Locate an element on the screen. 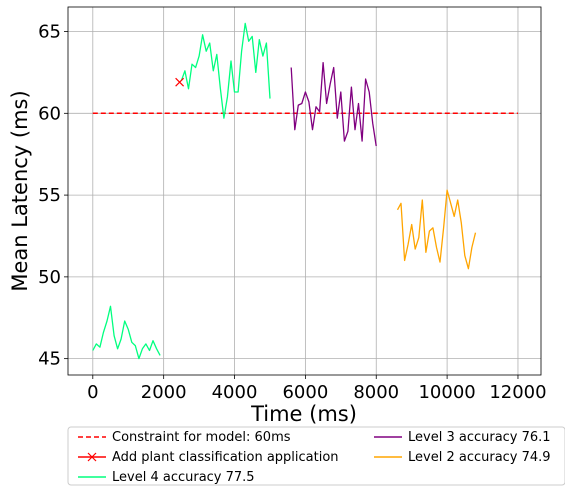 Image resolution: width=565 pixels, height=486 pixels. x-axis-title: Time (ms) is located at coordinates (303, 414).